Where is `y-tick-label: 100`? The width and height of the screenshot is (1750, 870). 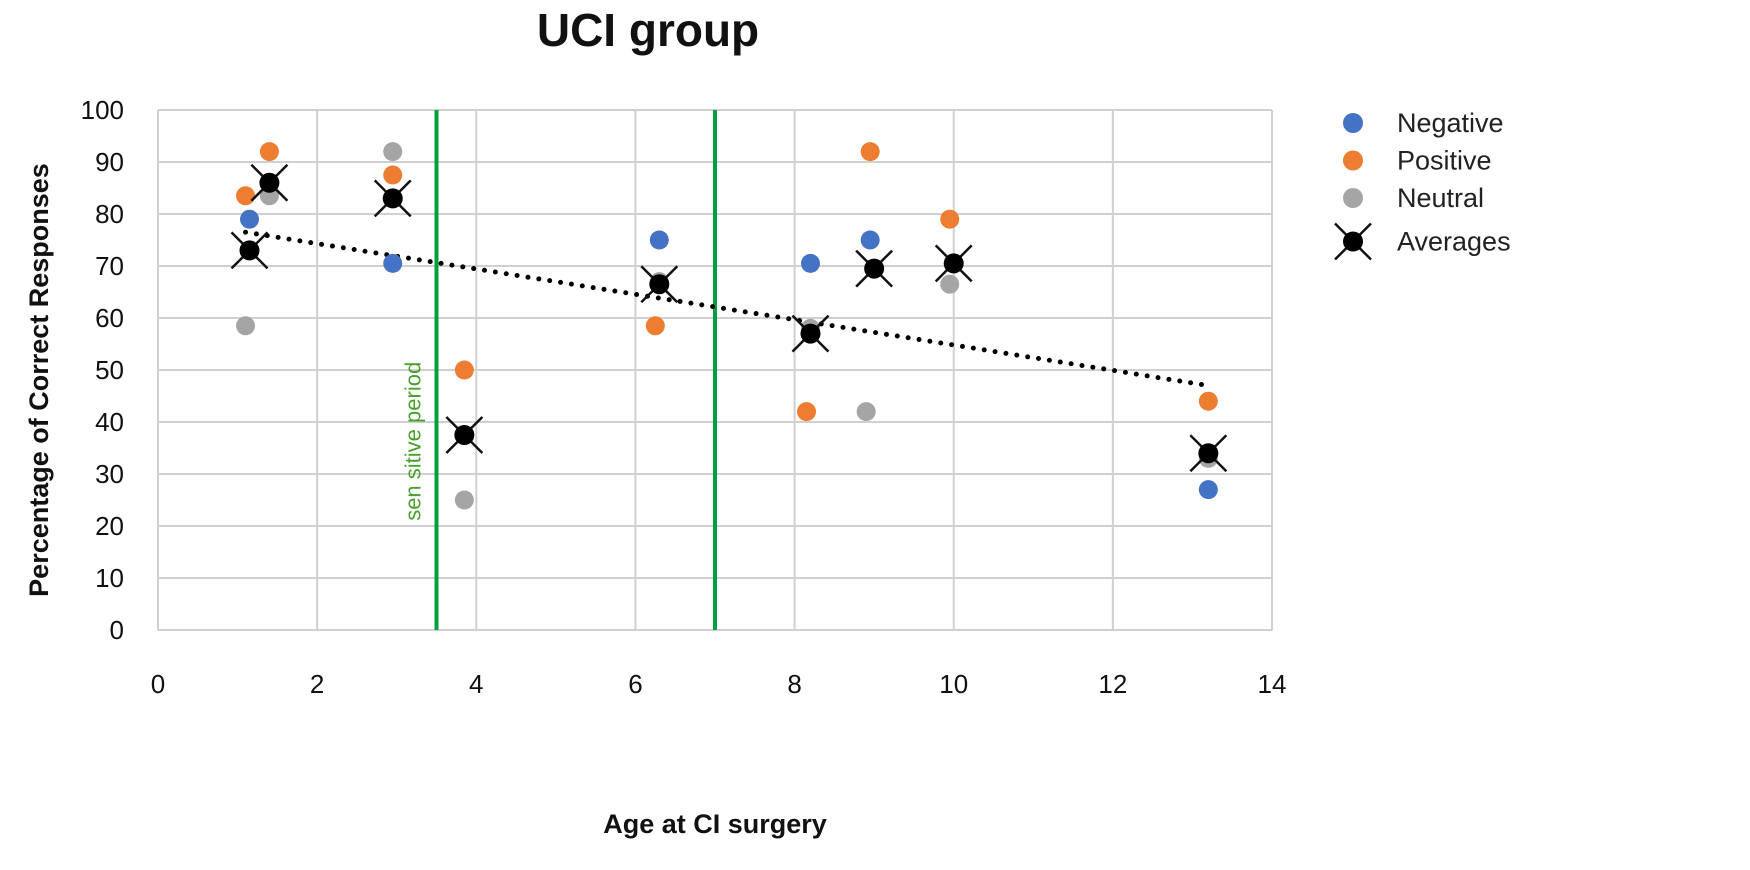 y-tick-label: 100 is located at coordinates (102, 110).